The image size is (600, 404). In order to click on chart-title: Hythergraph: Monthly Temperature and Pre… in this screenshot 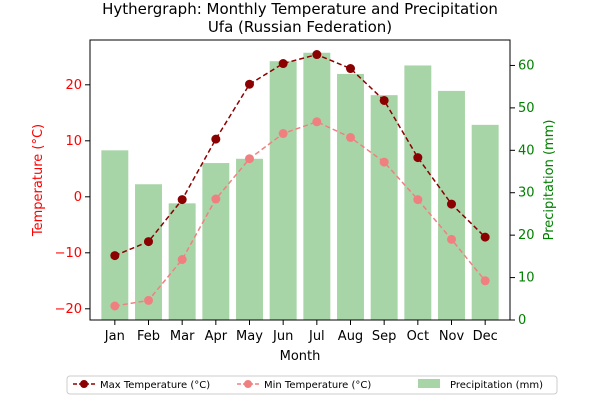, I will do `click(300, 9)`.